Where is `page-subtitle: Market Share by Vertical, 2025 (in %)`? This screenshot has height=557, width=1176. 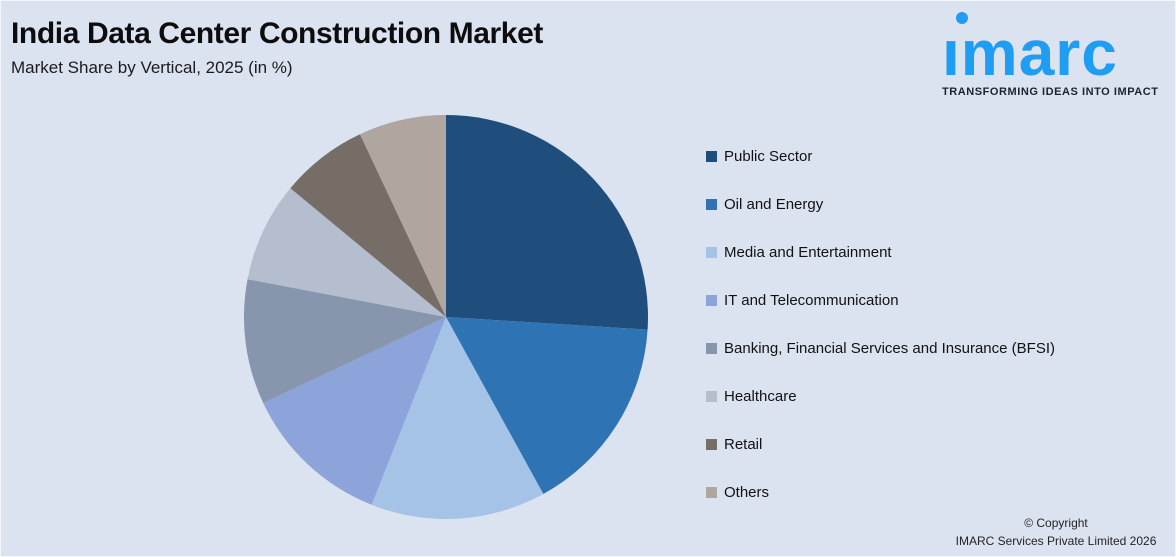
page-subtitle: Market Share by Vertical, 2025 (in %) is located at coordinates (152, 67).